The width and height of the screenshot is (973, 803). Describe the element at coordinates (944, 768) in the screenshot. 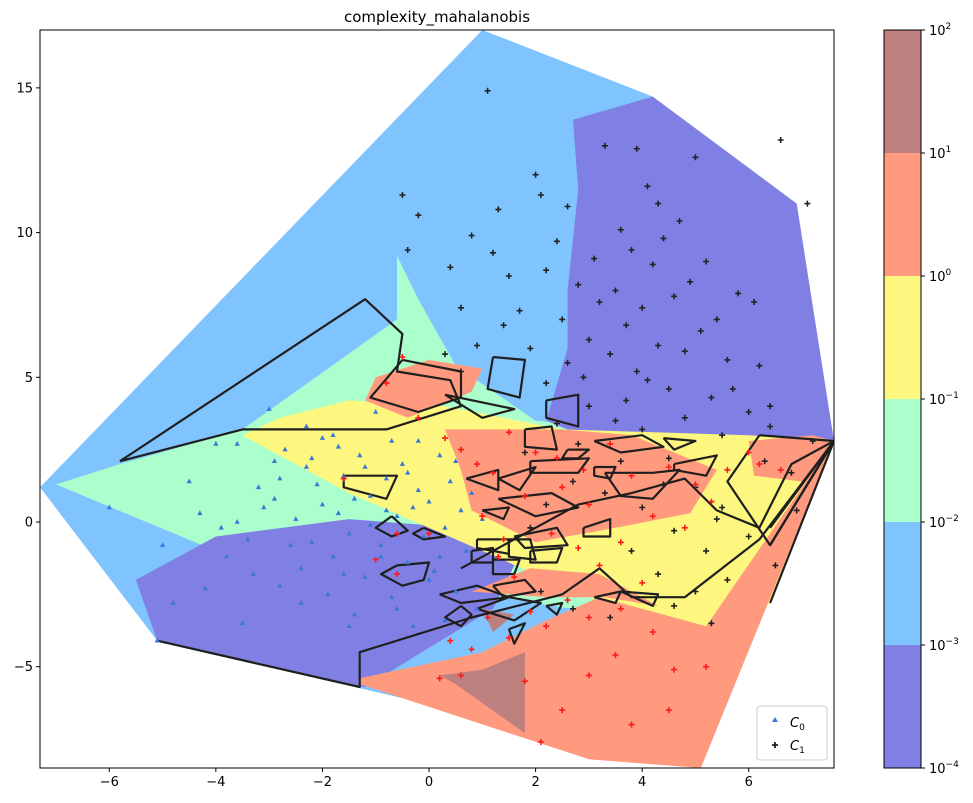

I see `colorbar-tick-label: 10⁻⁴` at that location.